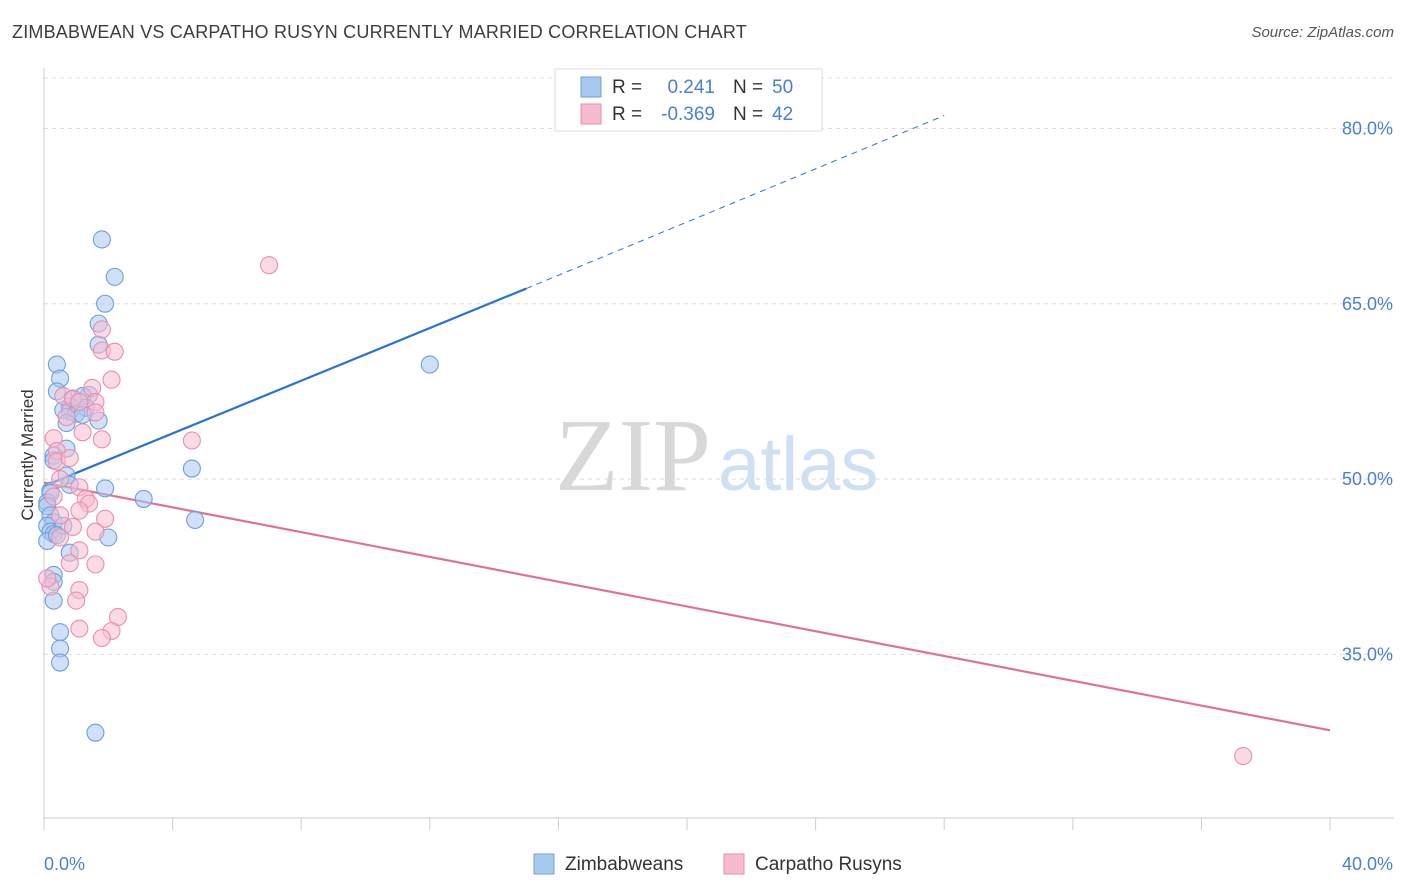 Image resolution: width=1406 pixels, height=892 pixels. Describe the element at coordinates (1322, 32) in the screenshot. I see `source-label: Source: ZipAtlas.com` at that location.